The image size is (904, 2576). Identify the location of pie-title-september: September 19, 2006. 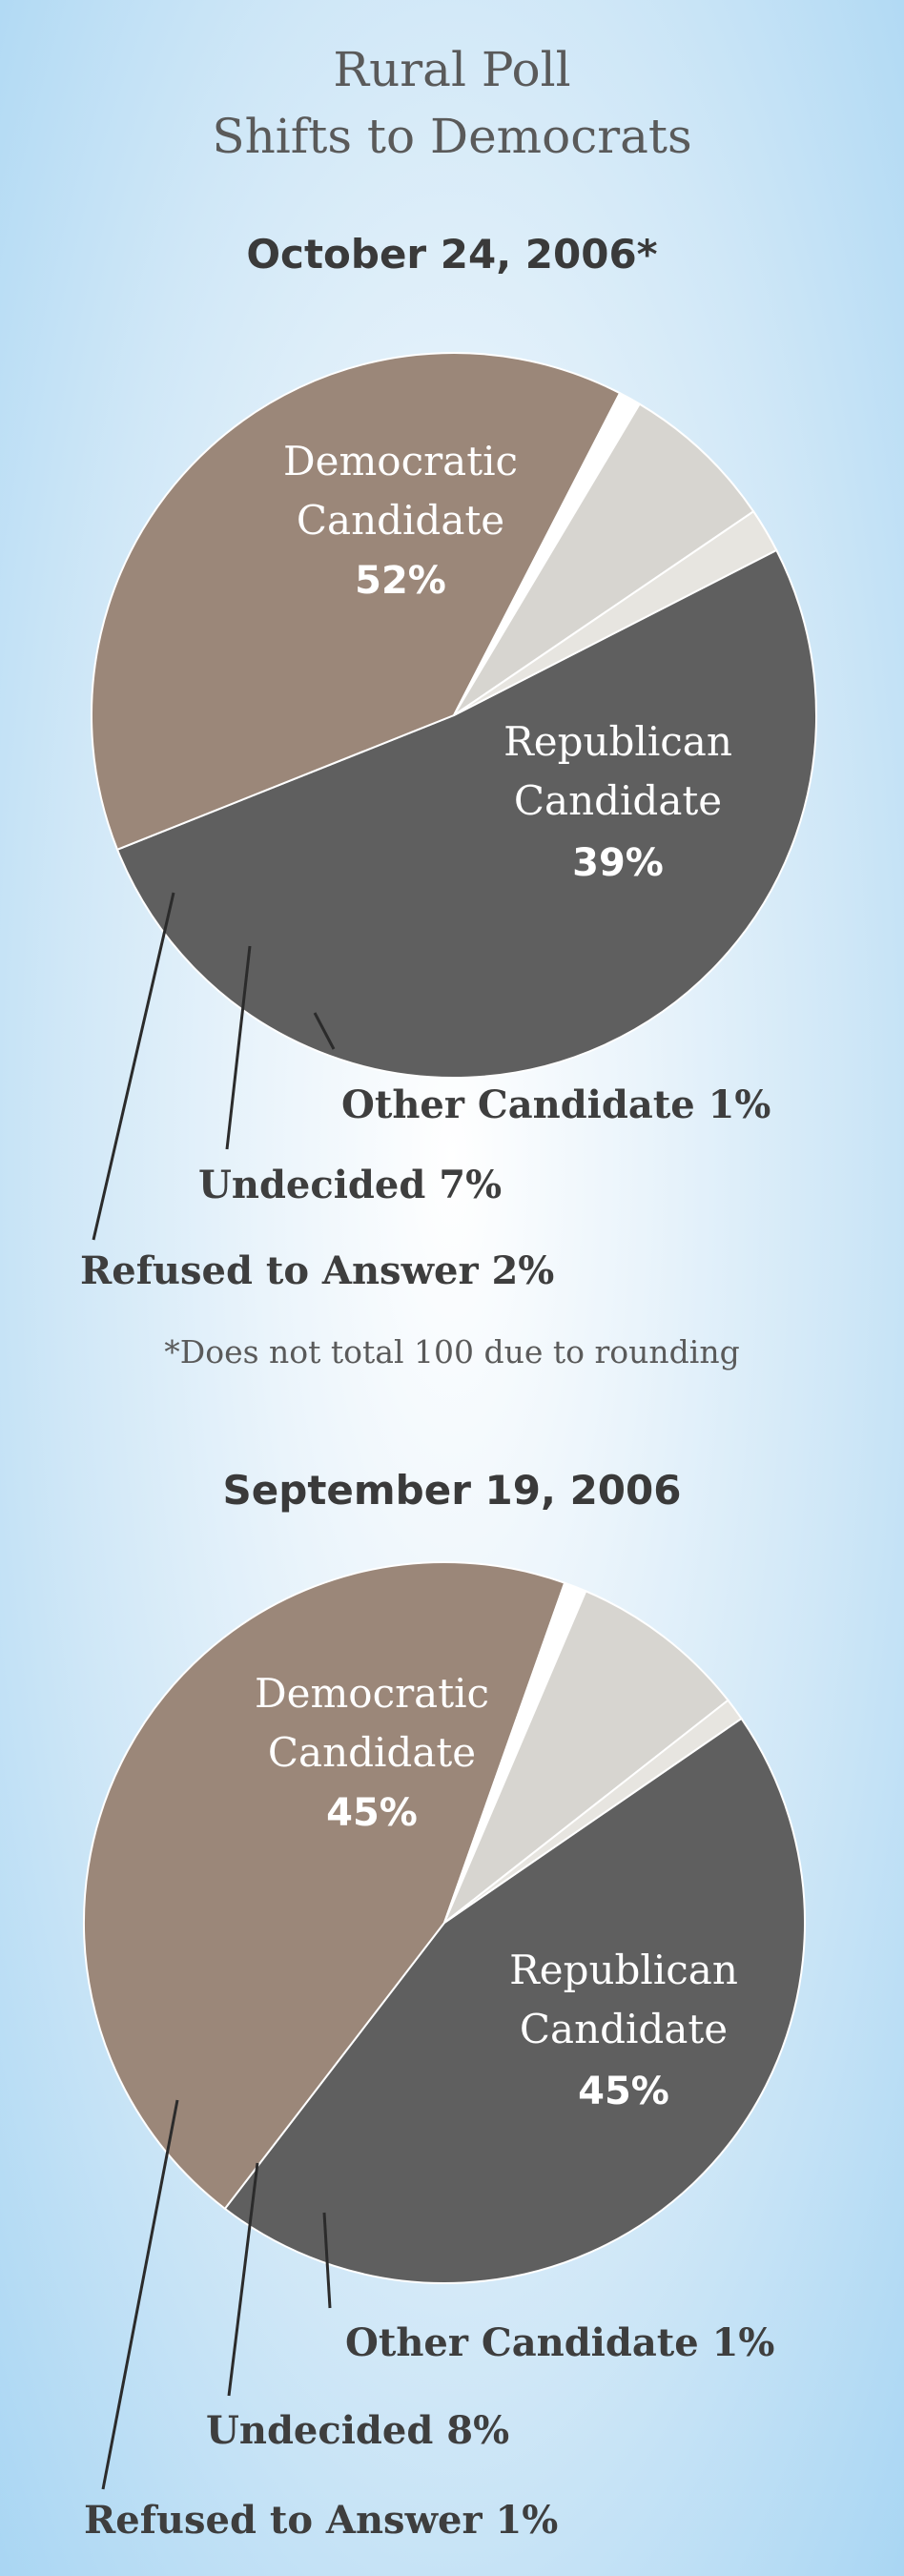
(452, 1490).